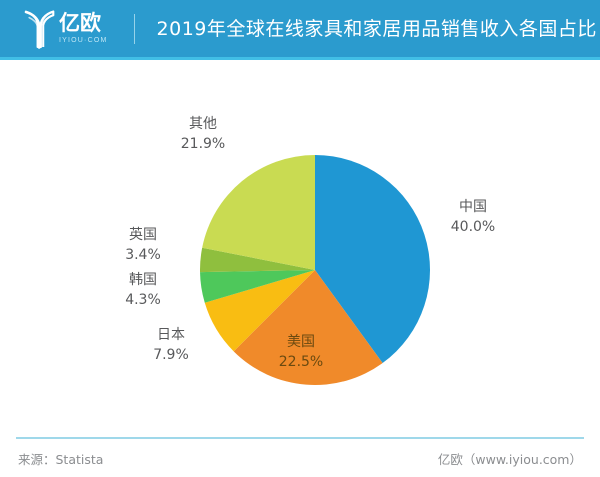 This screenshot has height=477, width=600. Describe the element at coordinates (300, 460) in the screenshot. I see `page-footer: 来源：Statista 亿欧（www.iyiou.com）` at that location.